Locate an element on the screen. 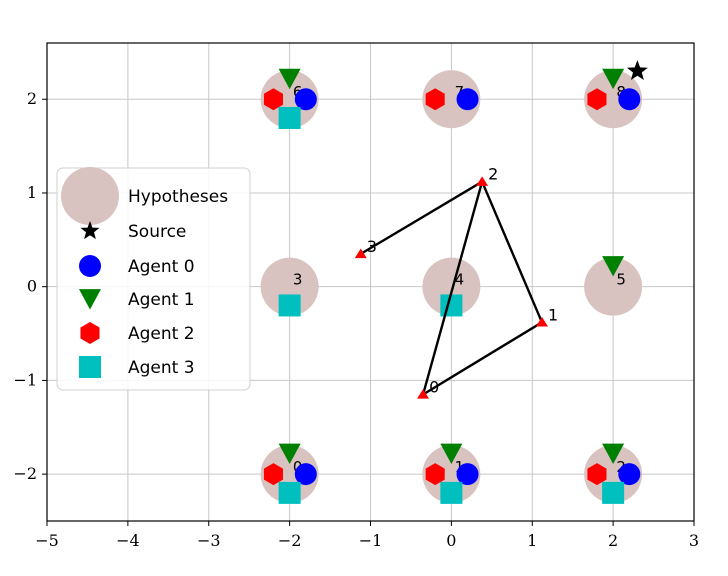 The image size is (728, 576). legend-label: Source is located at coordinates (157, 232).